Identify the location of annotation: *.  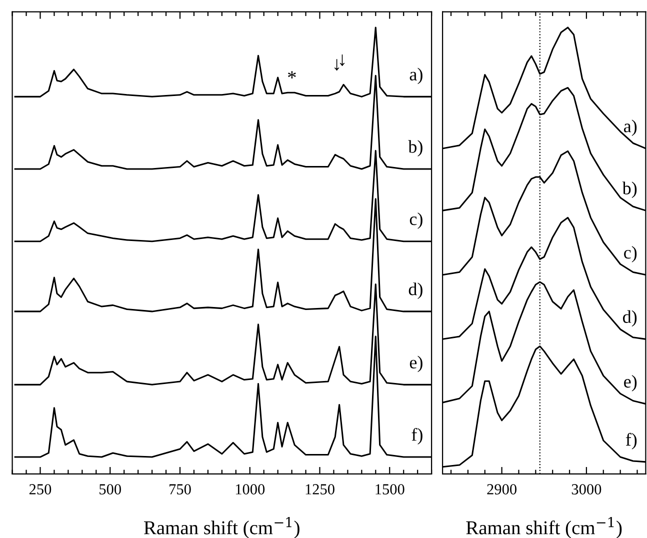
(292, 74).